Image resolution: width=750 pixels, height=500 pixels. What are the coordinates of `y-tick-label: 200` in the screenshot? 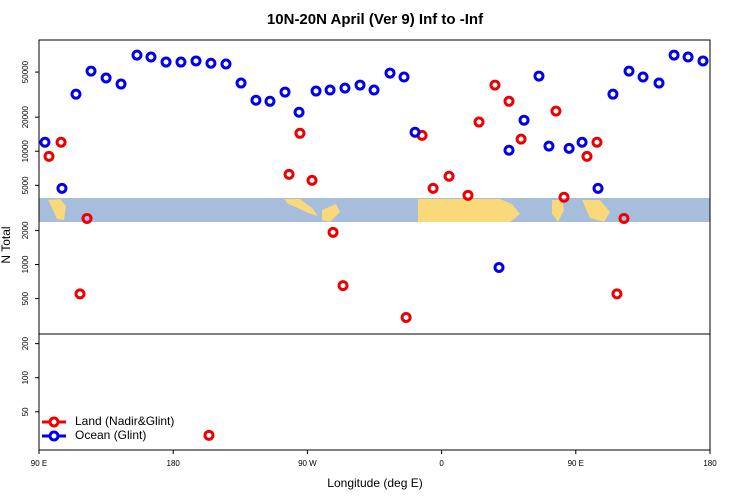 It's located at (25, 343).